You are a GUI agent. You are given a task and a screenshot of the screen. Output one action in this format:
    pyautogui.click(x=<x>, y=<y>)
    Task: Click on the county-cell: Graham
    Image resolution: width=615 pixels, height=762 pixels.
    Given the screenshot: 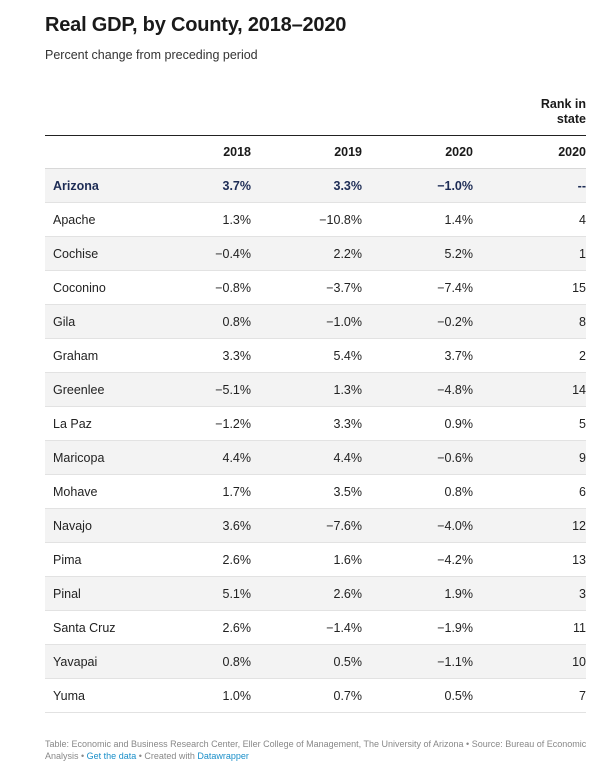 What is the action you would take?
    pyautogui.click(x=99, y=355)
    